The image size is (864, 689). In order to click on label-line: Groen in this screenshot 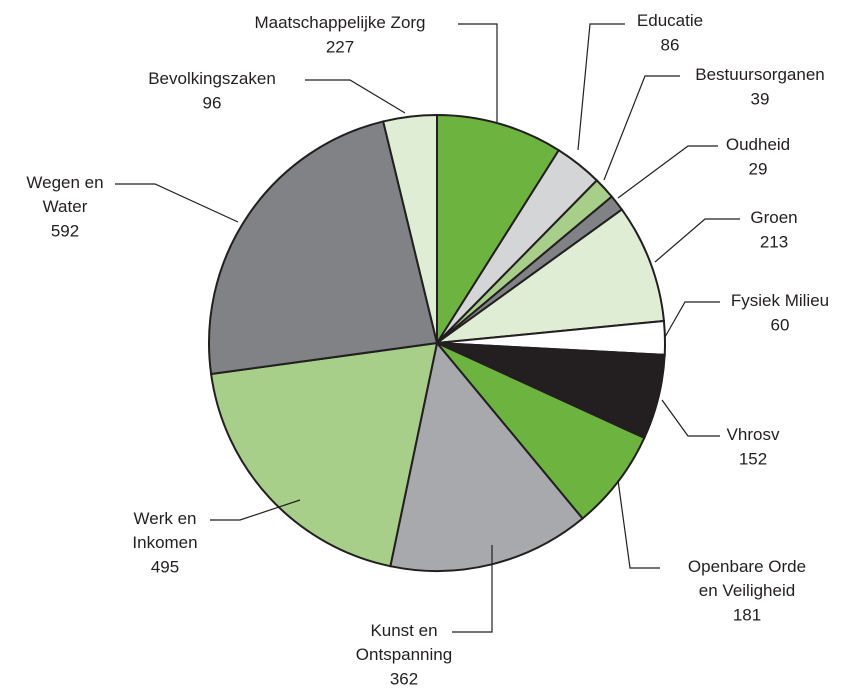, I will do `click(773, 217)`.